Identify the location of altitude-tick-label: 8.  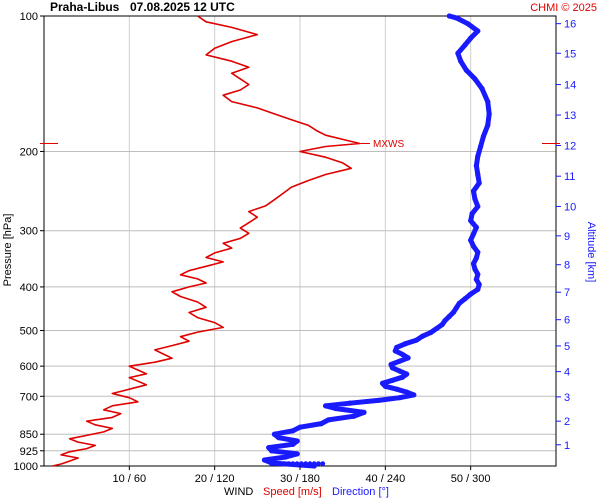
(567, 266).